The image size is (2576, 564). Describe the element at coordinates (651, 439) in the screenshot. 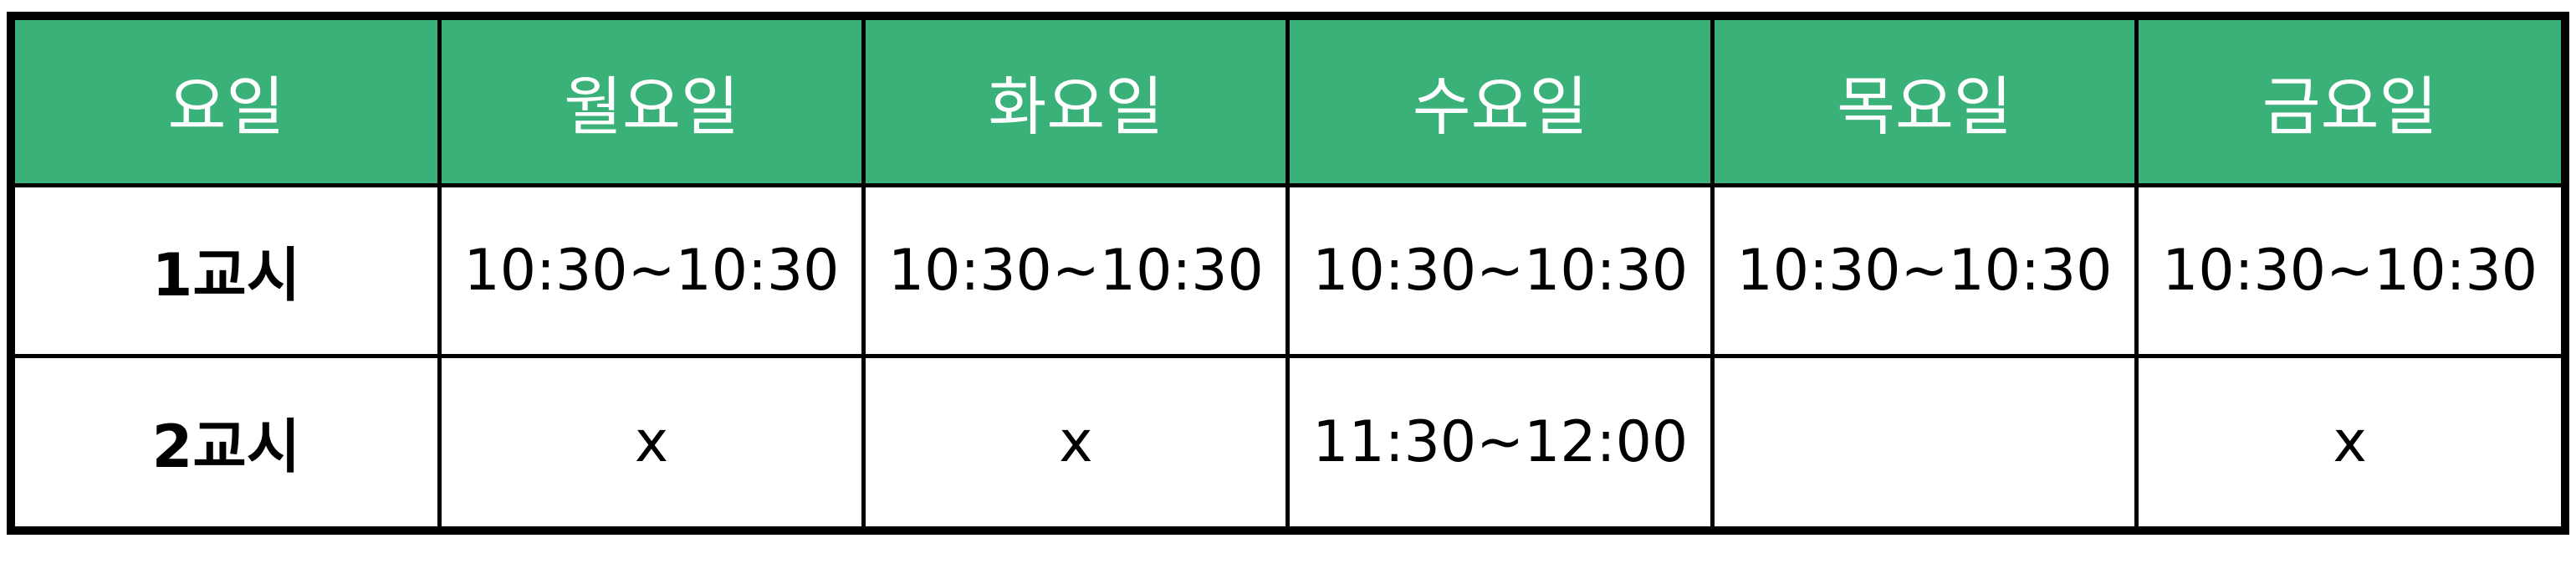

I see `table-cell-monday: x` at that location.